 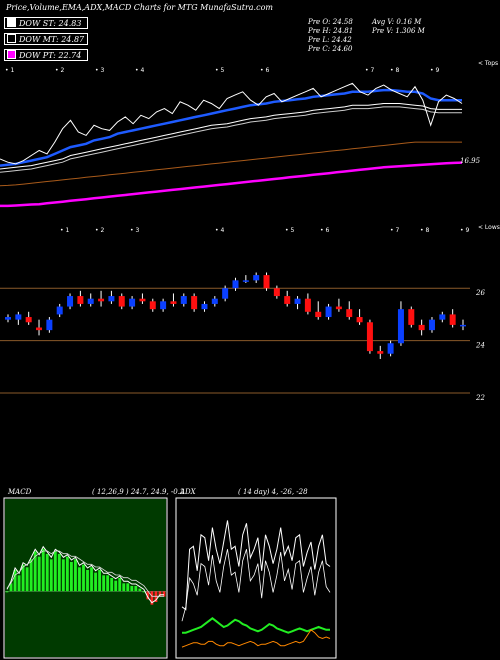 I want to click on adx-line, so click(x=256, y=625).